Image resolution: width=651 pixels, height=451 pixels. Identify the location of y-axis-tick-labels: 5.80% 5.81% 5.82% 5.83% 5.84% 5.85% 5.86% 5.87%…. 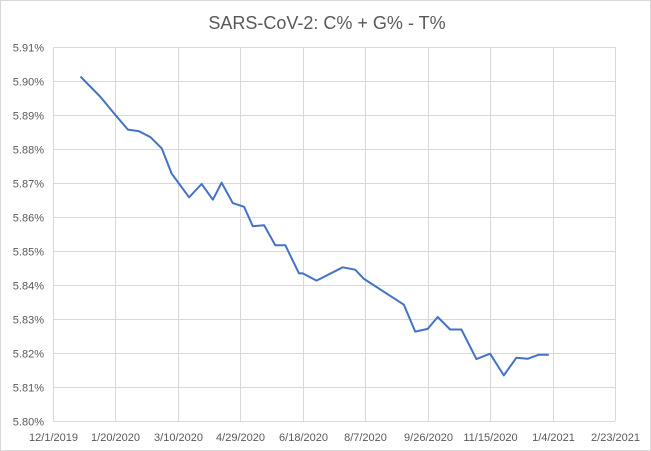
(28, 236).